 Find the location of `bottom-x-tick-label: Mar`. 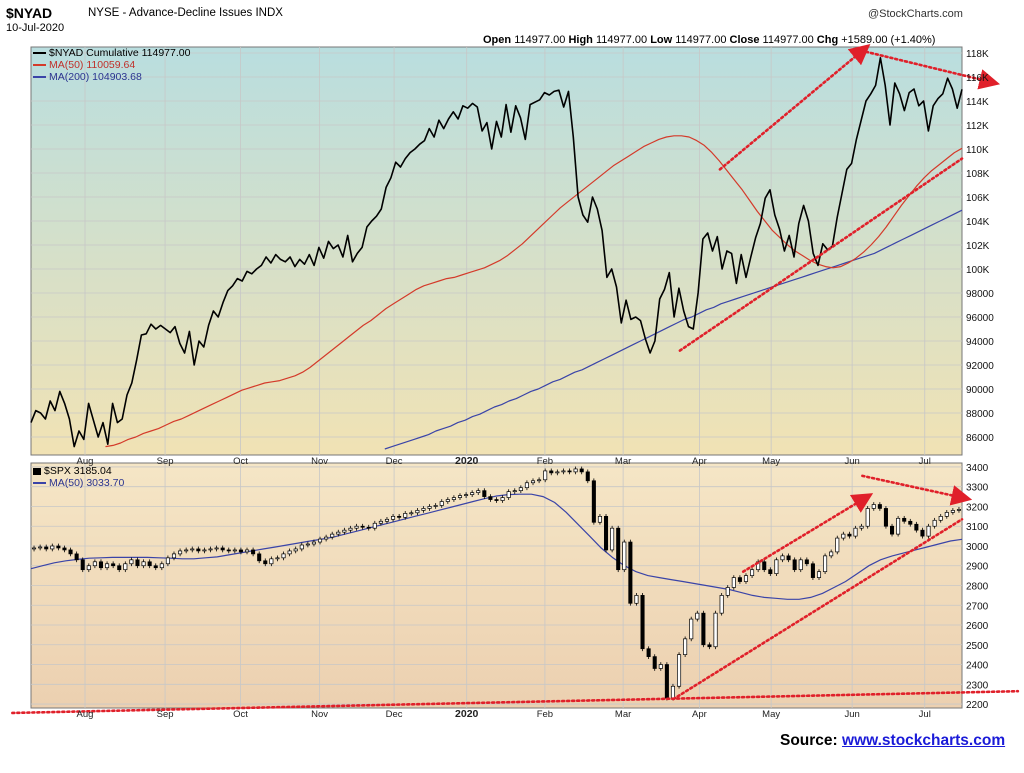

bottom-x-tick-label: Mar is located at coordinates (623, 714).